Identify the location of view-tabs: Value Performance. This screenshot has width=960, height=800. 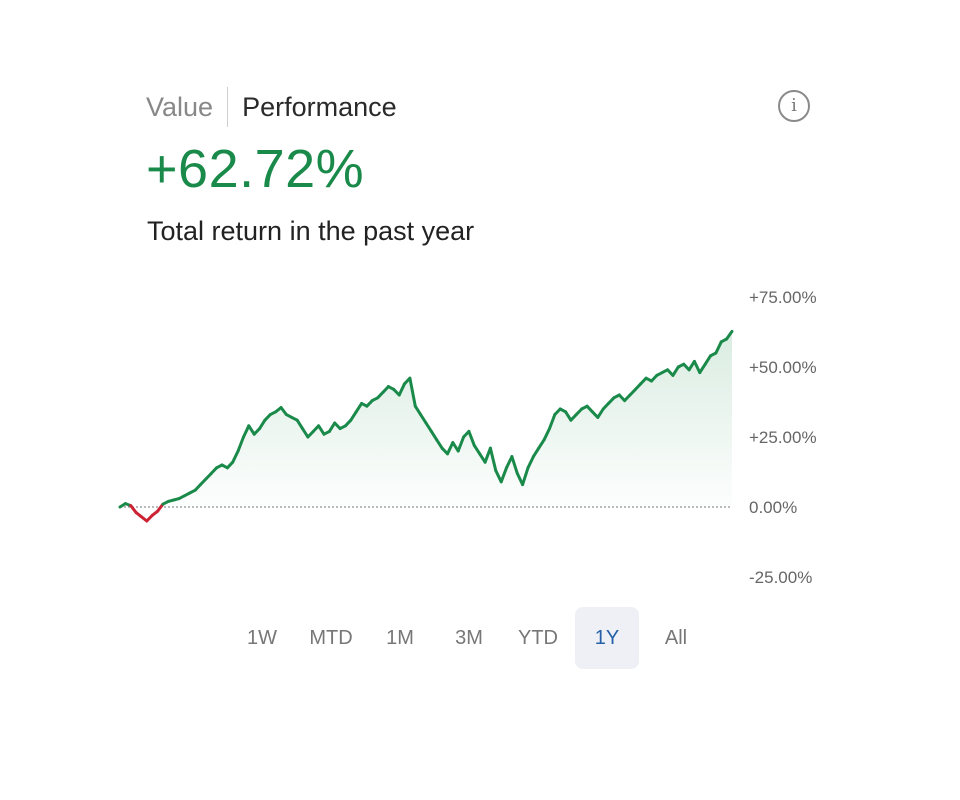
(271, 107).